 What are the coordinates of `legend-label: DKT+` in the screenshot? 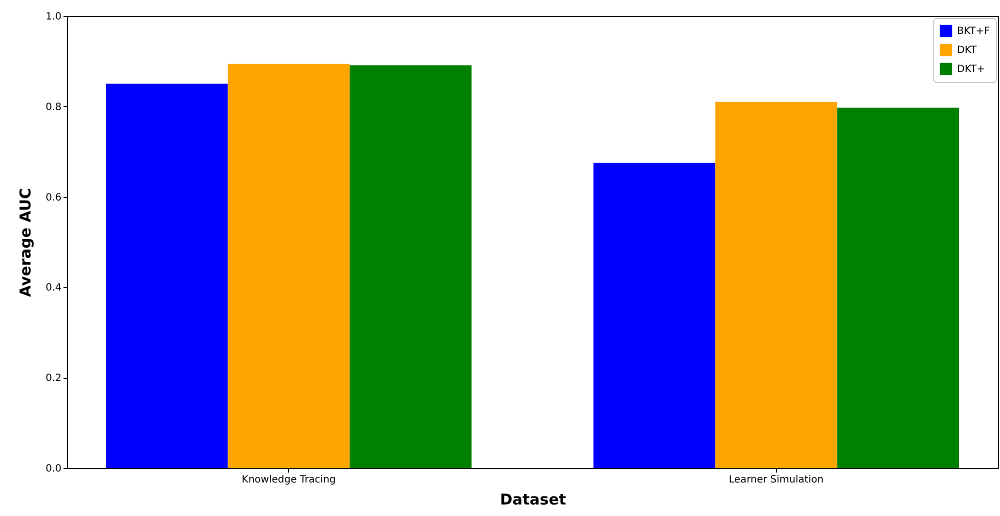 It's located at (971, 69).